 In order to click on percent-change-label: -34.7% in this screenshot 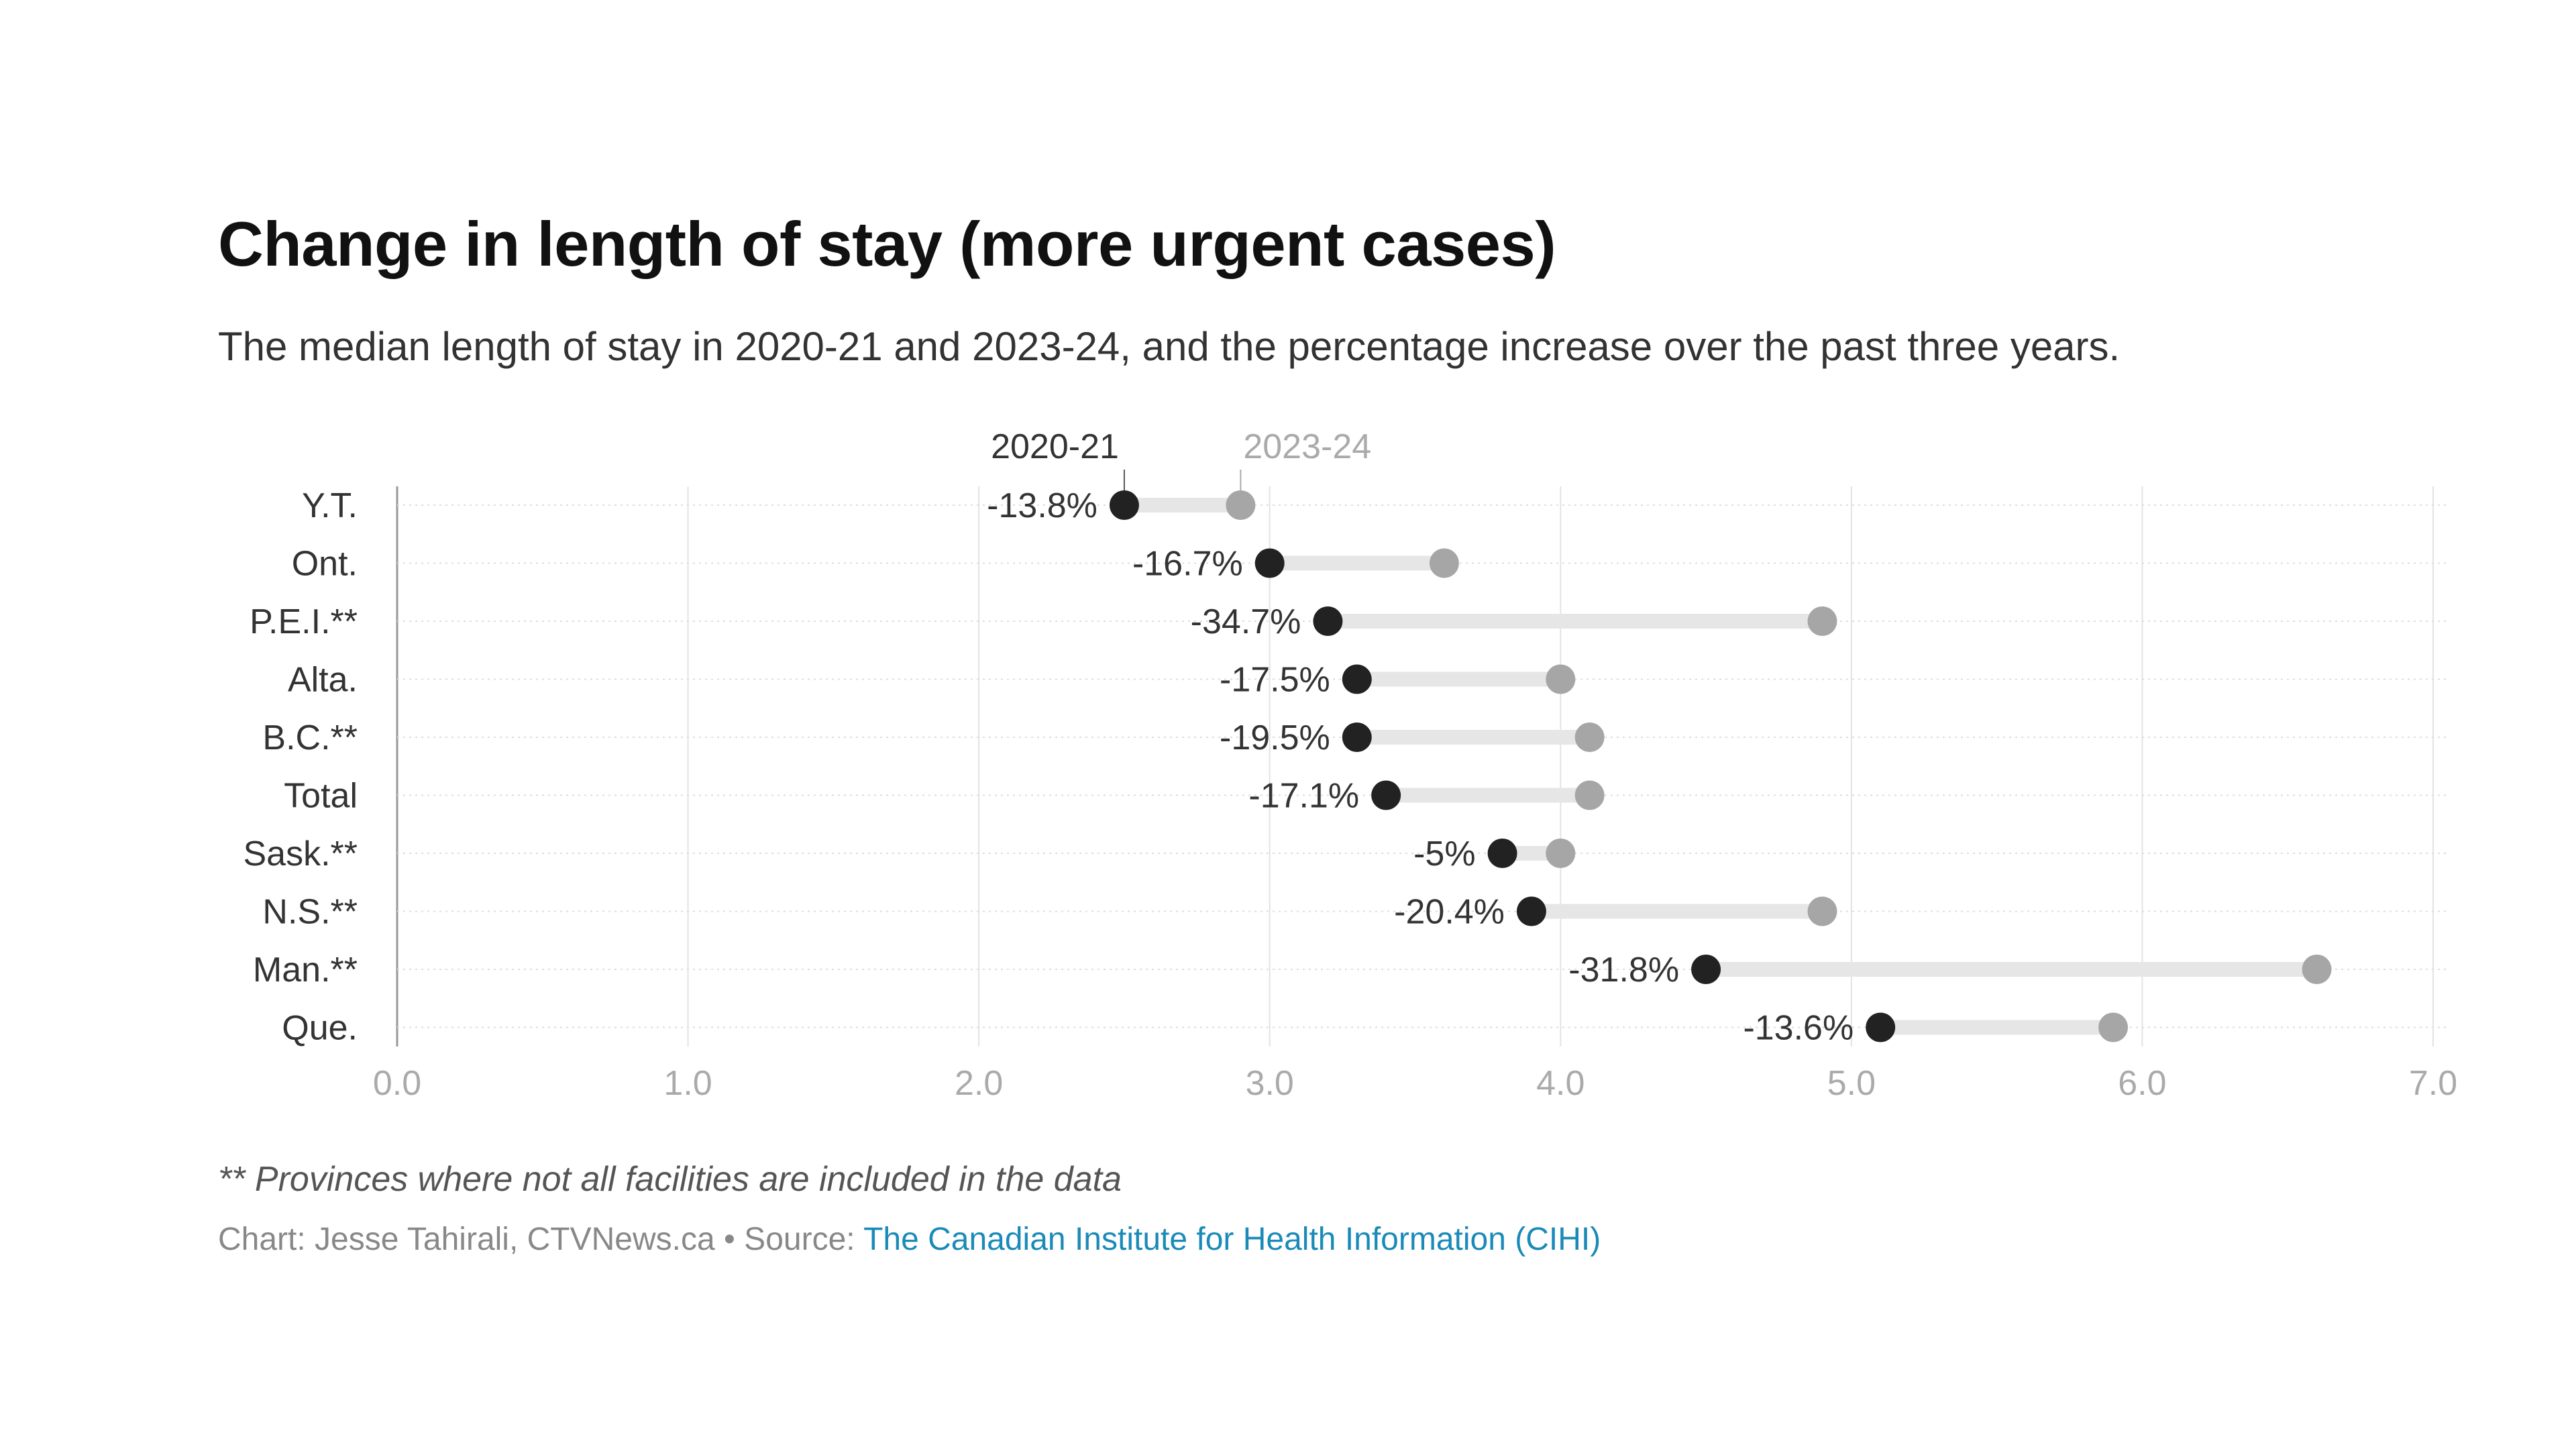, I will do `click(1246, 621)`.